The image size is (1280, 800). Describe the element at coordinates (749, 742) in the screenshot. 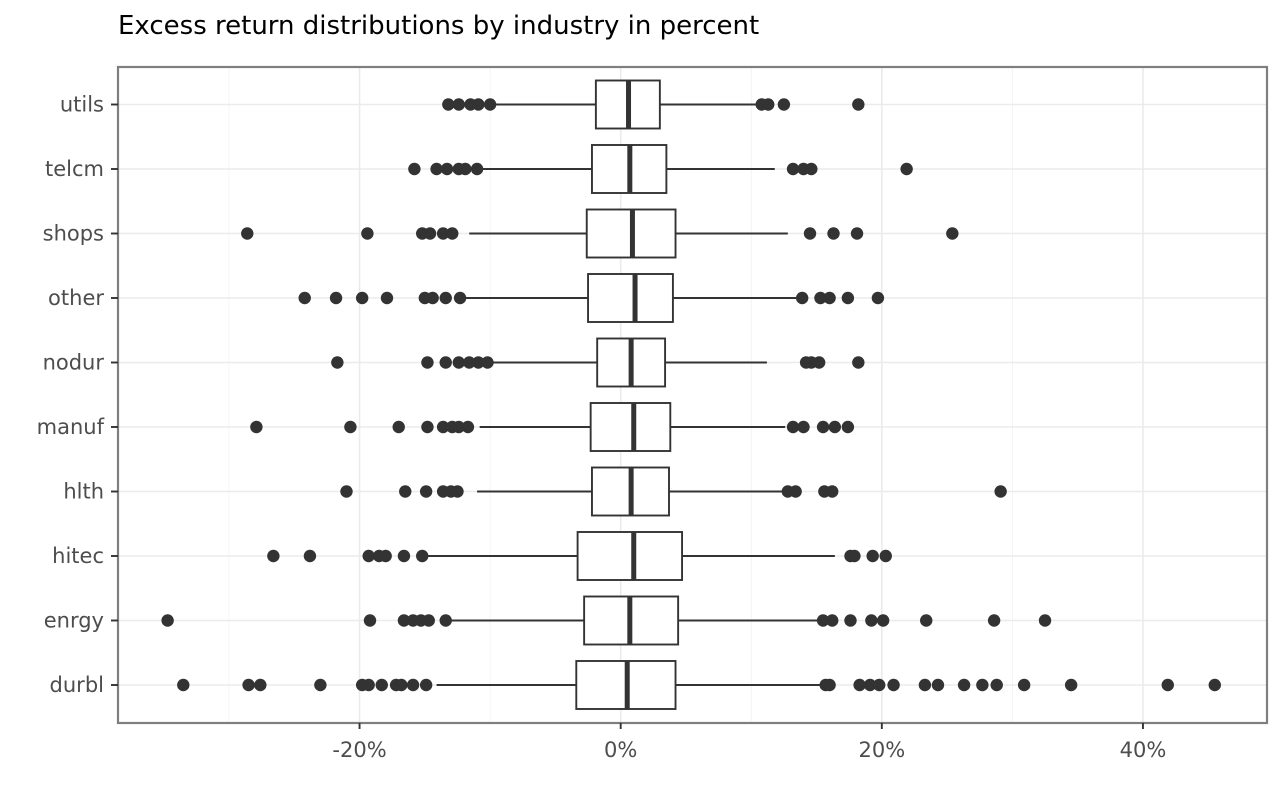

I see `x-axis-ticks: -20% 0% 20% 40%` at that location.